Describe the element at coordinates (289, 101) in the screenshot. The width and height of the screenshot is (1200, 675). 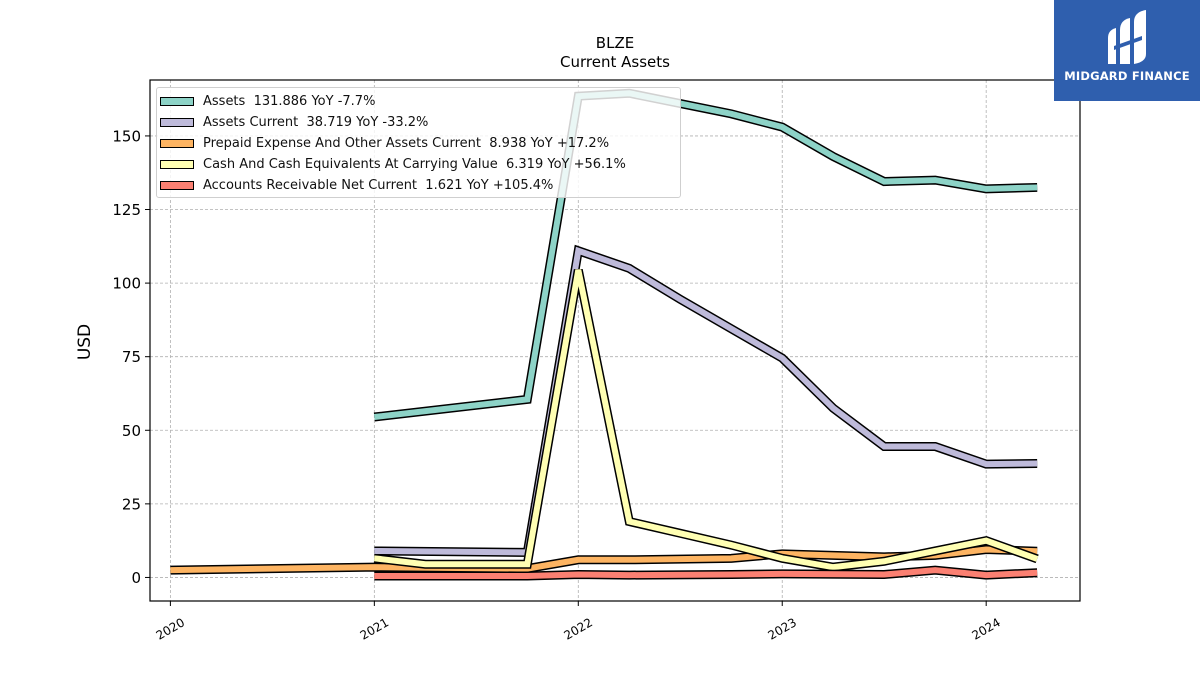
I see `legend-label: Assets 131.886 YoY -7.7%` at that location.